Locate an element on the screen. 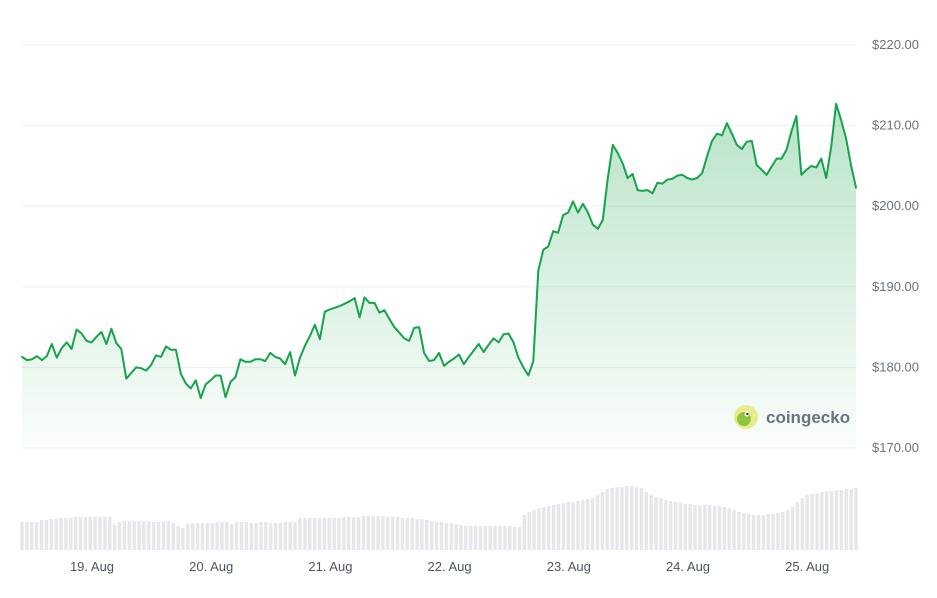  x-tick-label: 20. Aug is located at coordinates (211, 566).